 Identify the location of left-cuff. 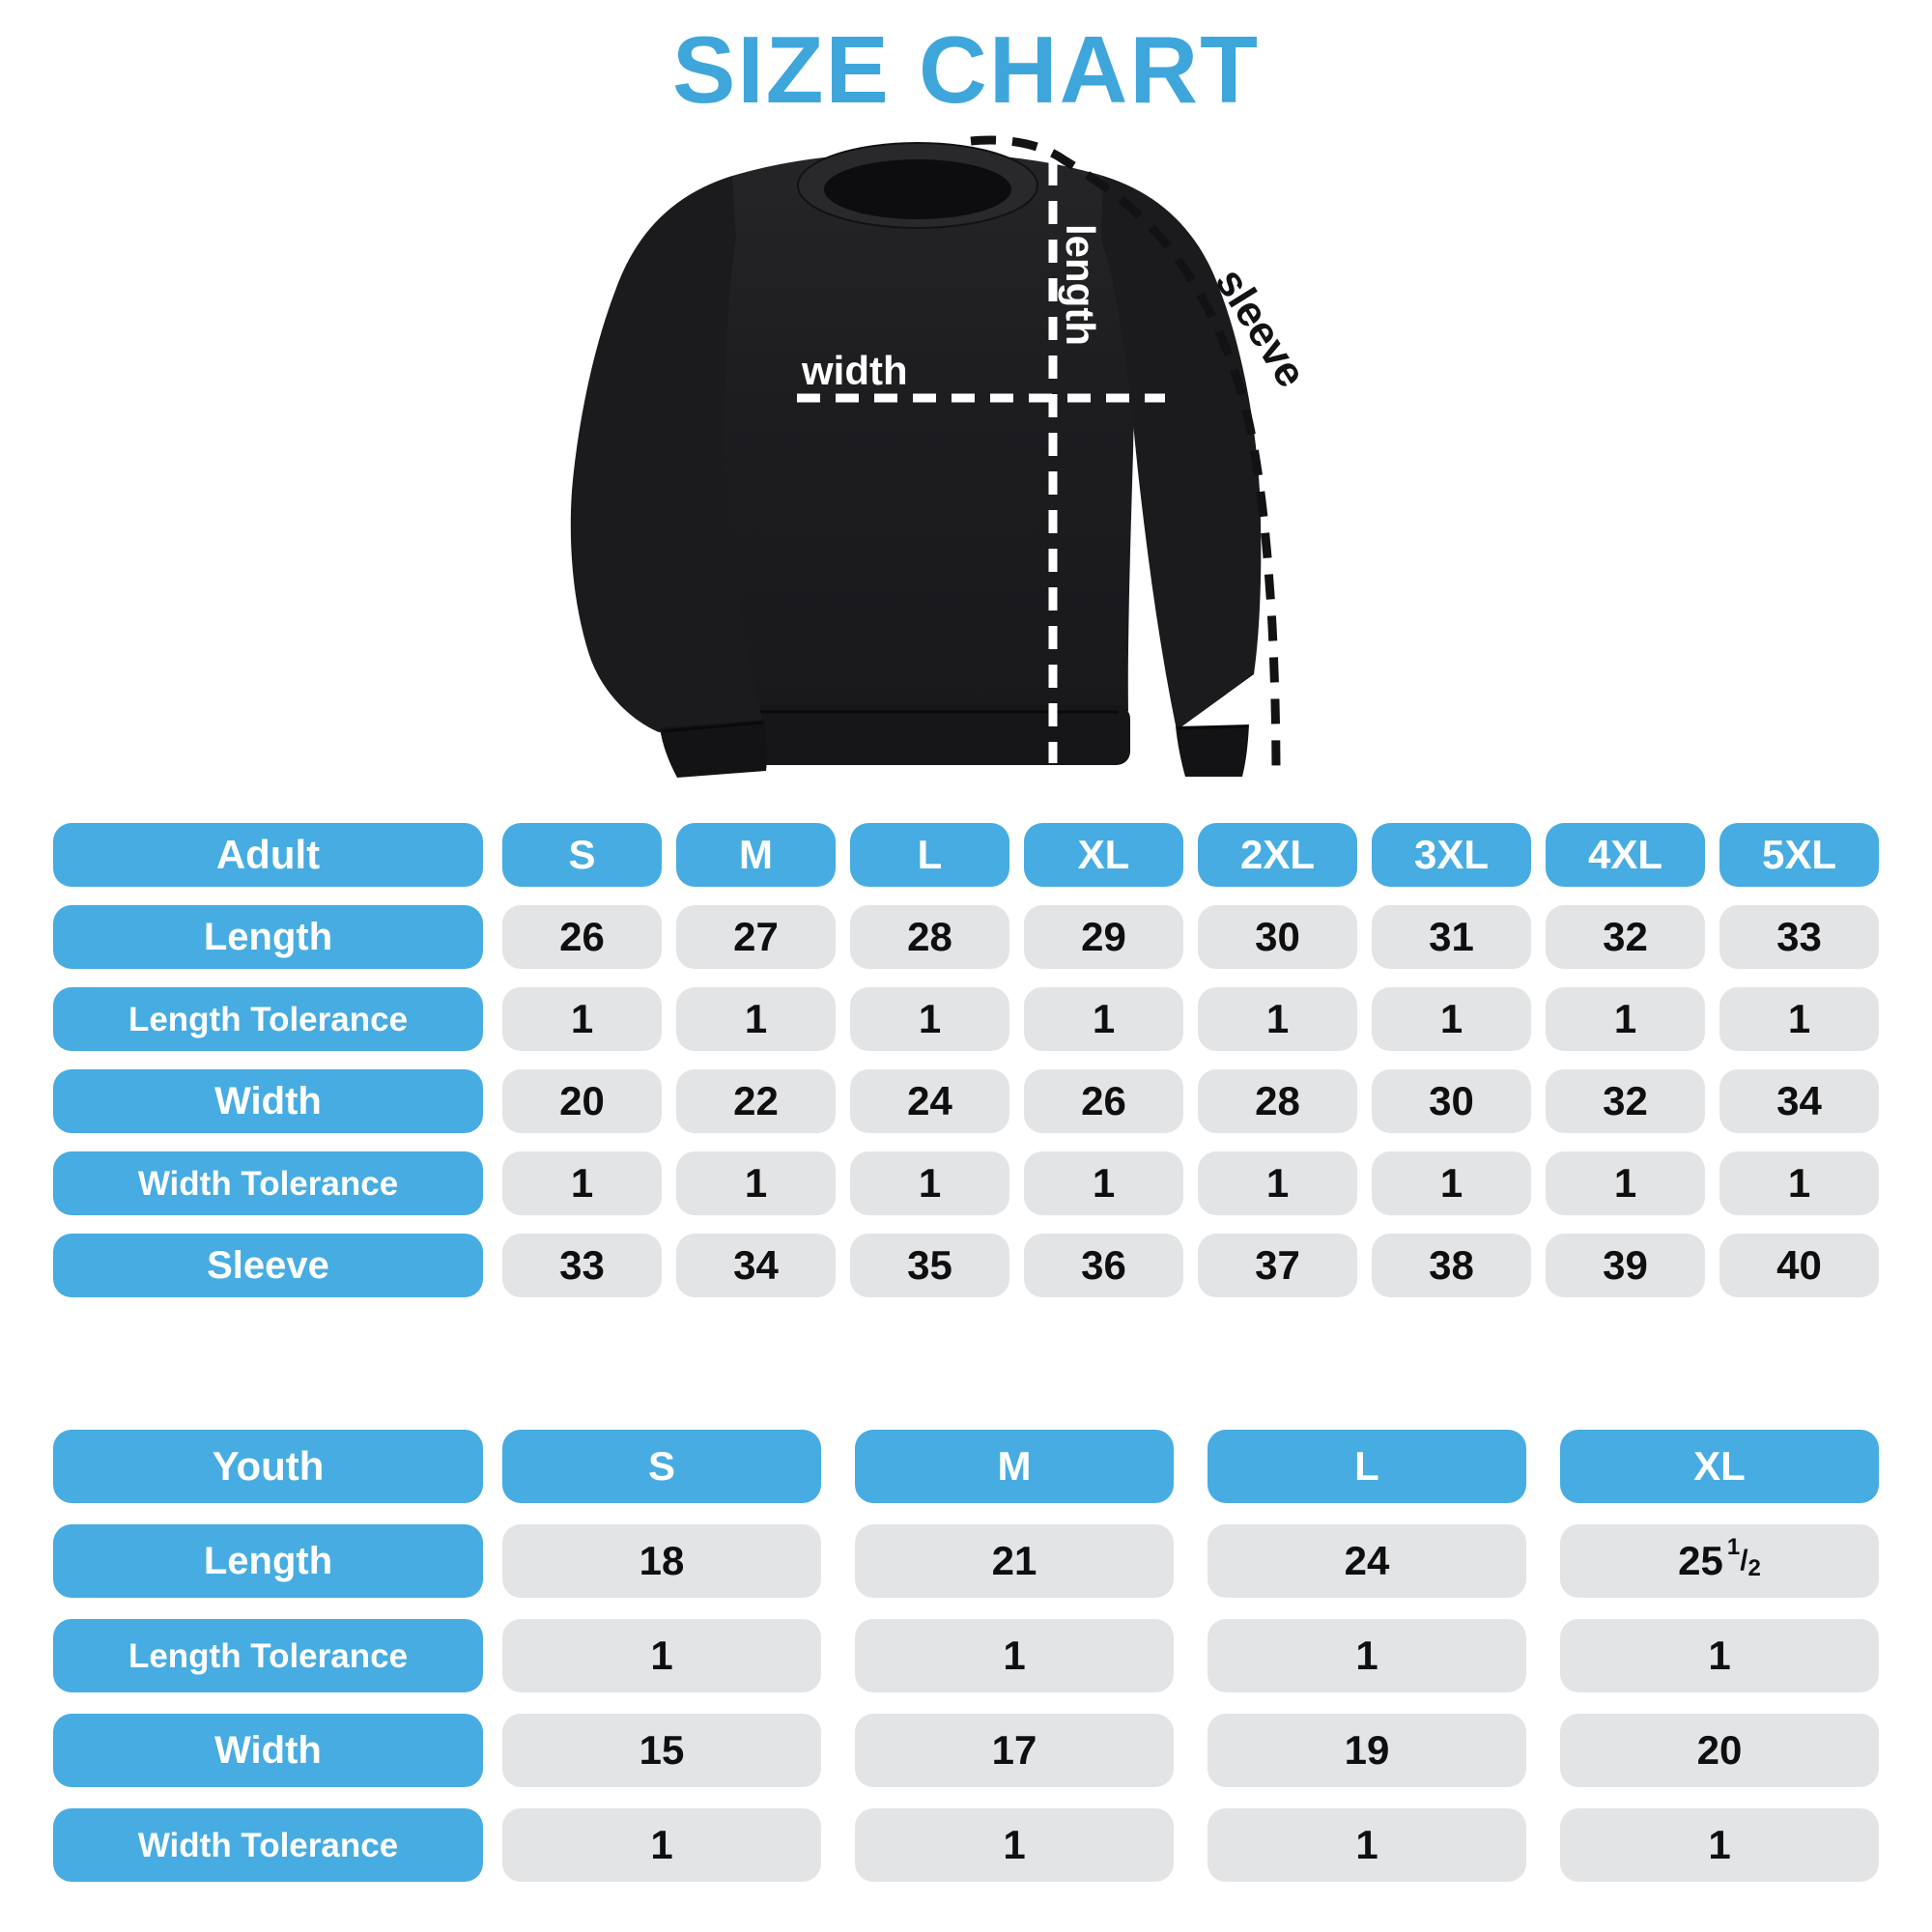
(714, 749).